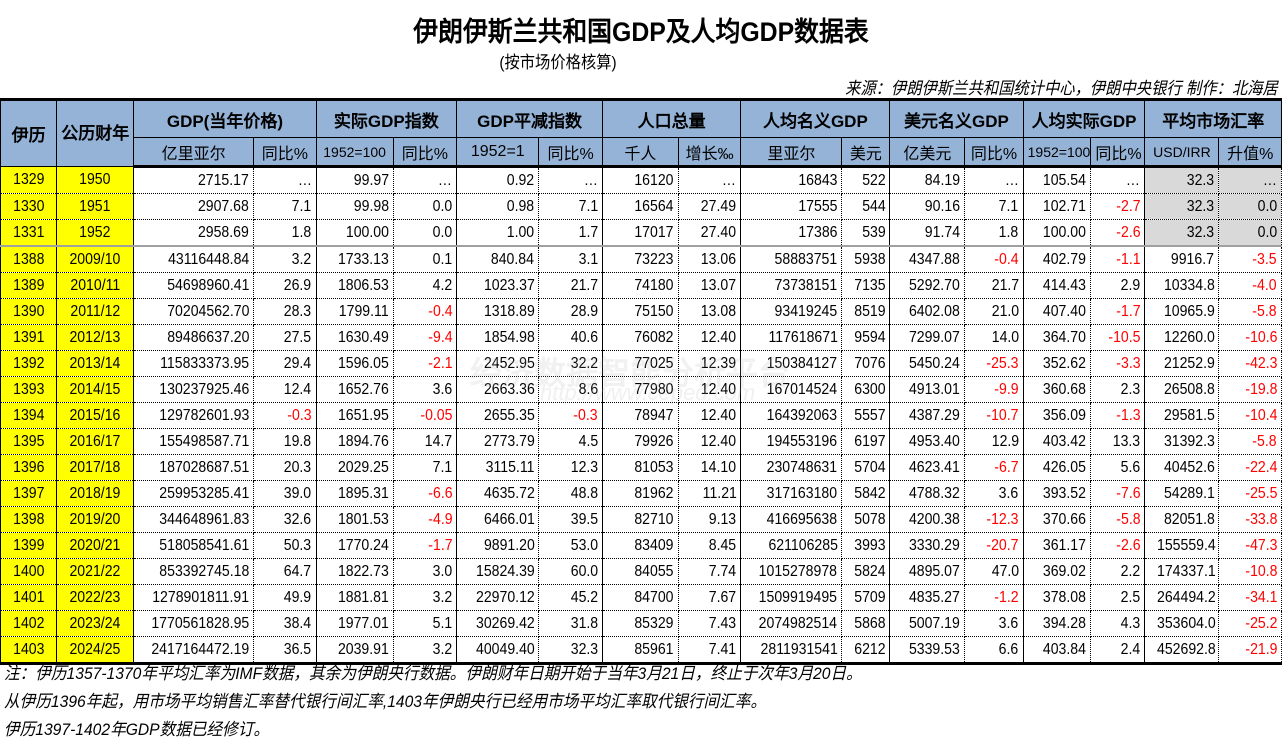  Describe the element at coordinates (1250, 571) in the screenshot. I see `table-cell: -10.8` at that location.